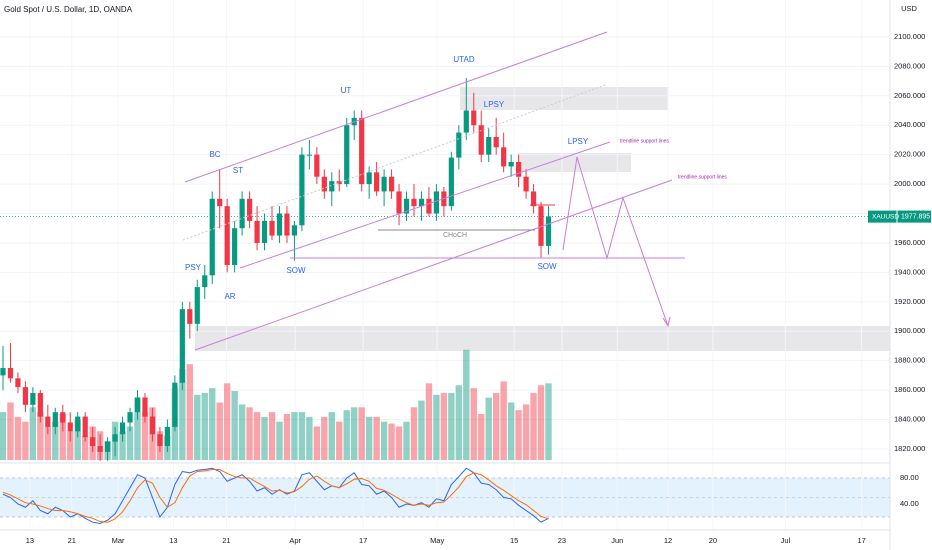  I want to click on annotation: SOW, so click(296, 270).